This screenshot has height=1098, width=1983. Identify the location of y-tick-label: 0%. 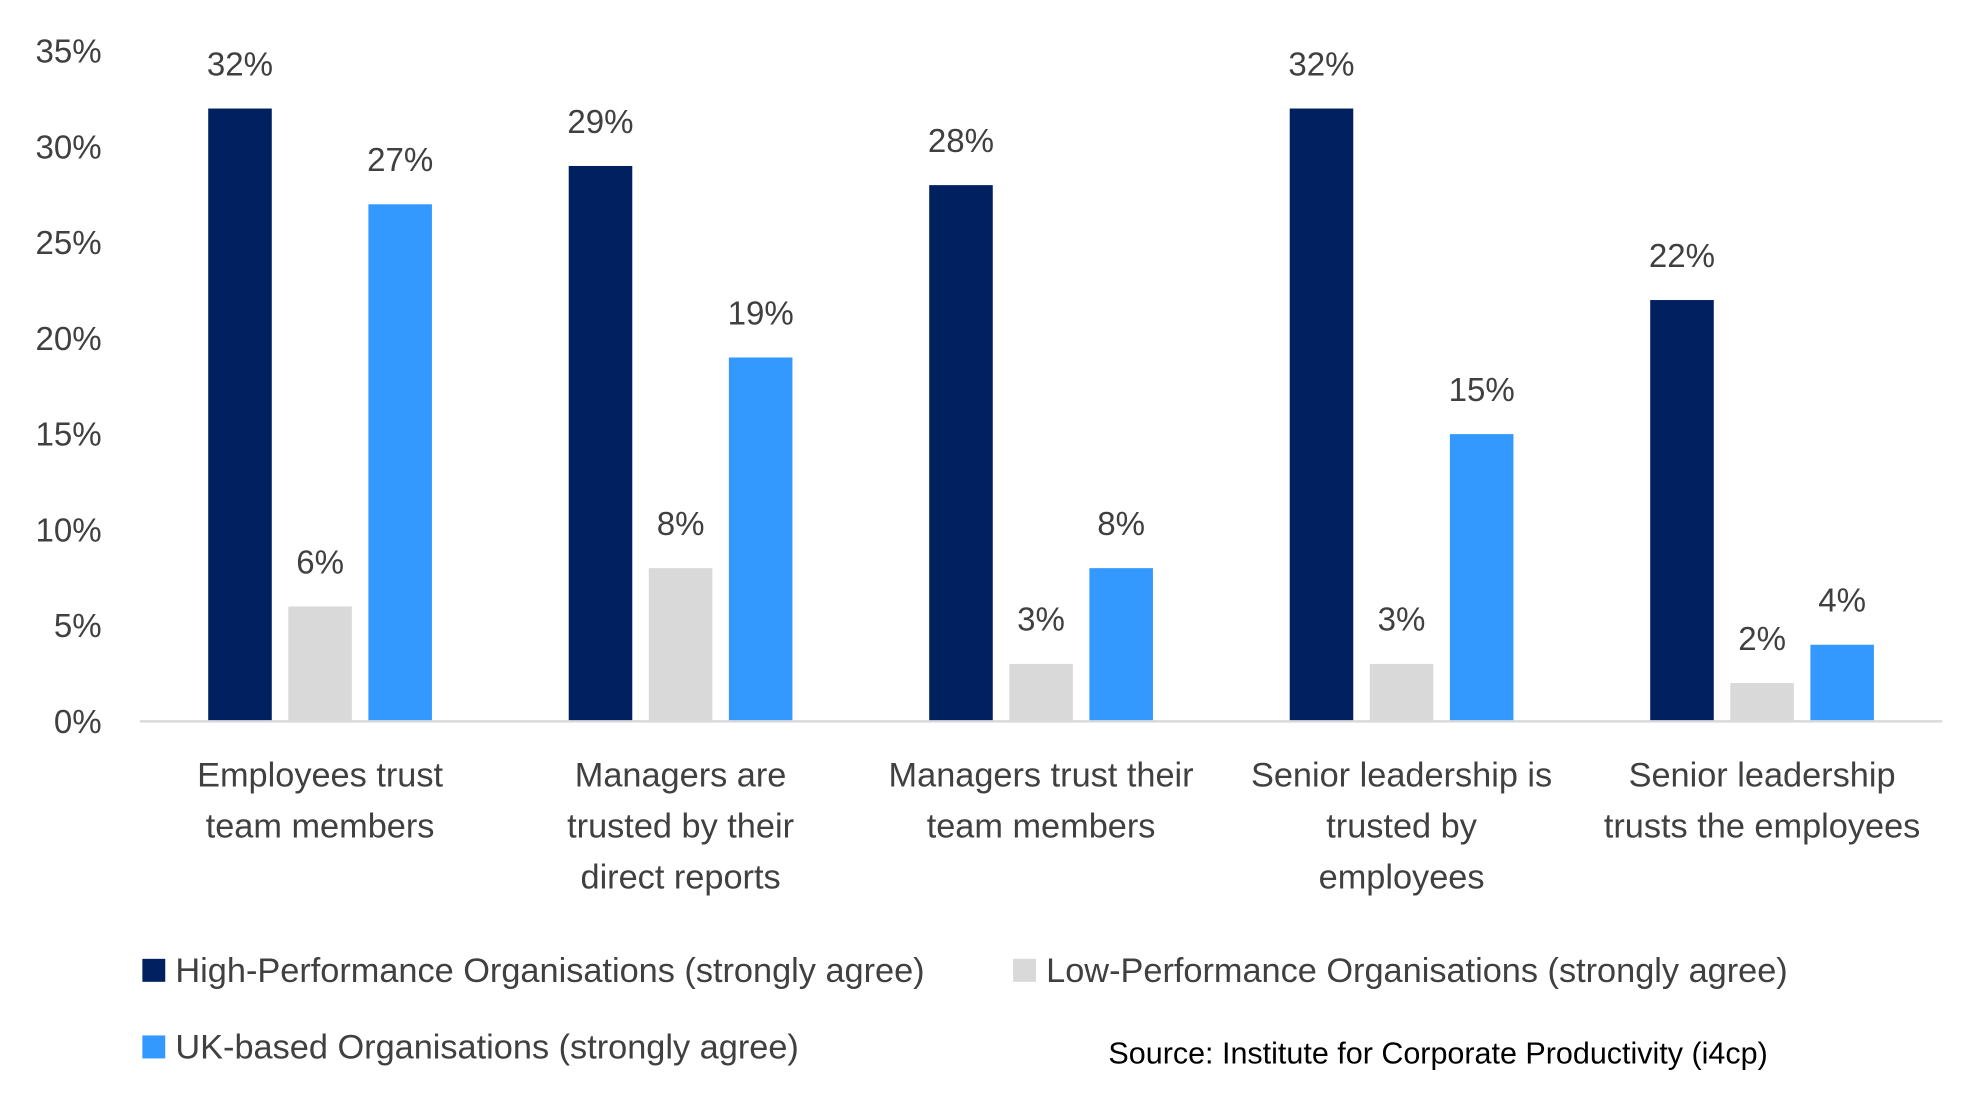
(78, 722).